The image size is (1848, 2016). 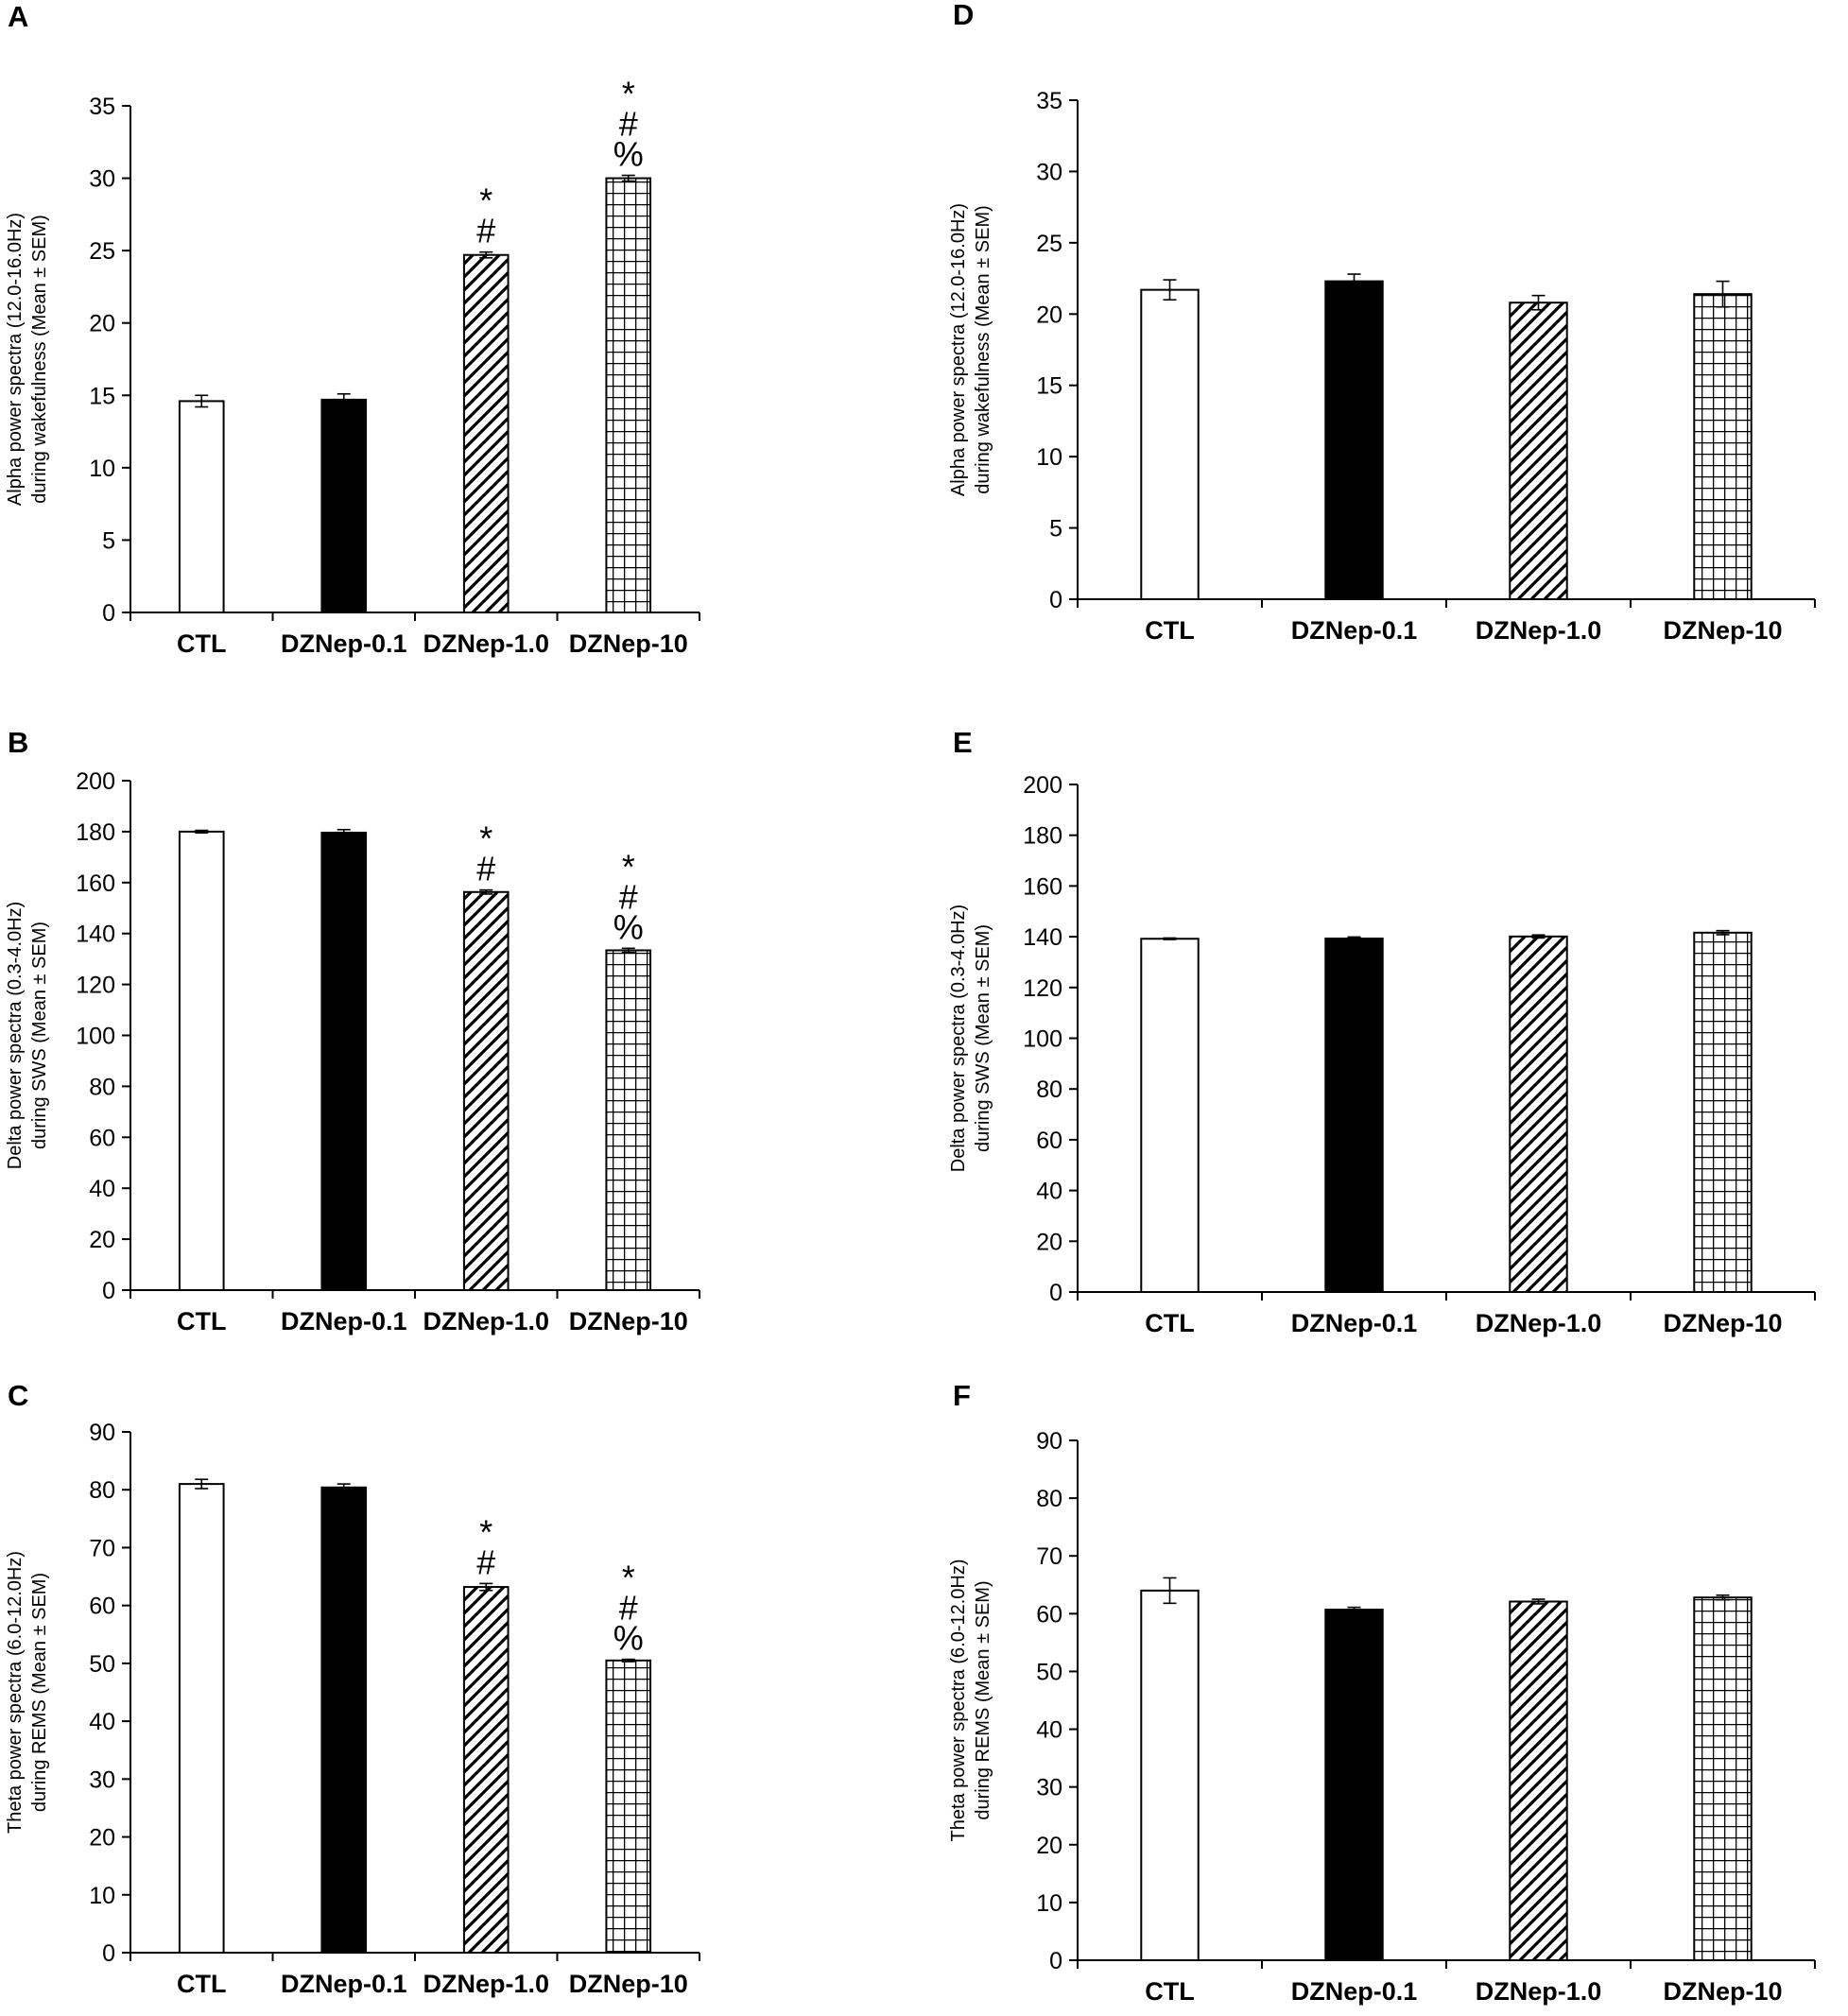 What do you see at coordinates (102, 396) in the screenshot?
I see `y-tick-label: 15` at bounding box center [102, 396].